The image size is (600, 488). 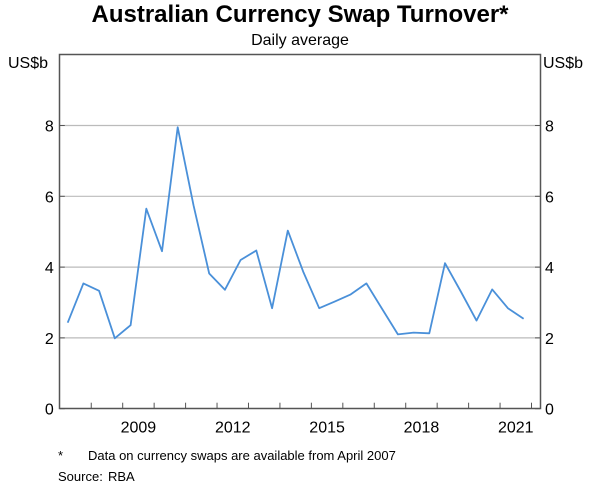 I want to click on source-note: Source: RBA, so click(x=96, y=476).